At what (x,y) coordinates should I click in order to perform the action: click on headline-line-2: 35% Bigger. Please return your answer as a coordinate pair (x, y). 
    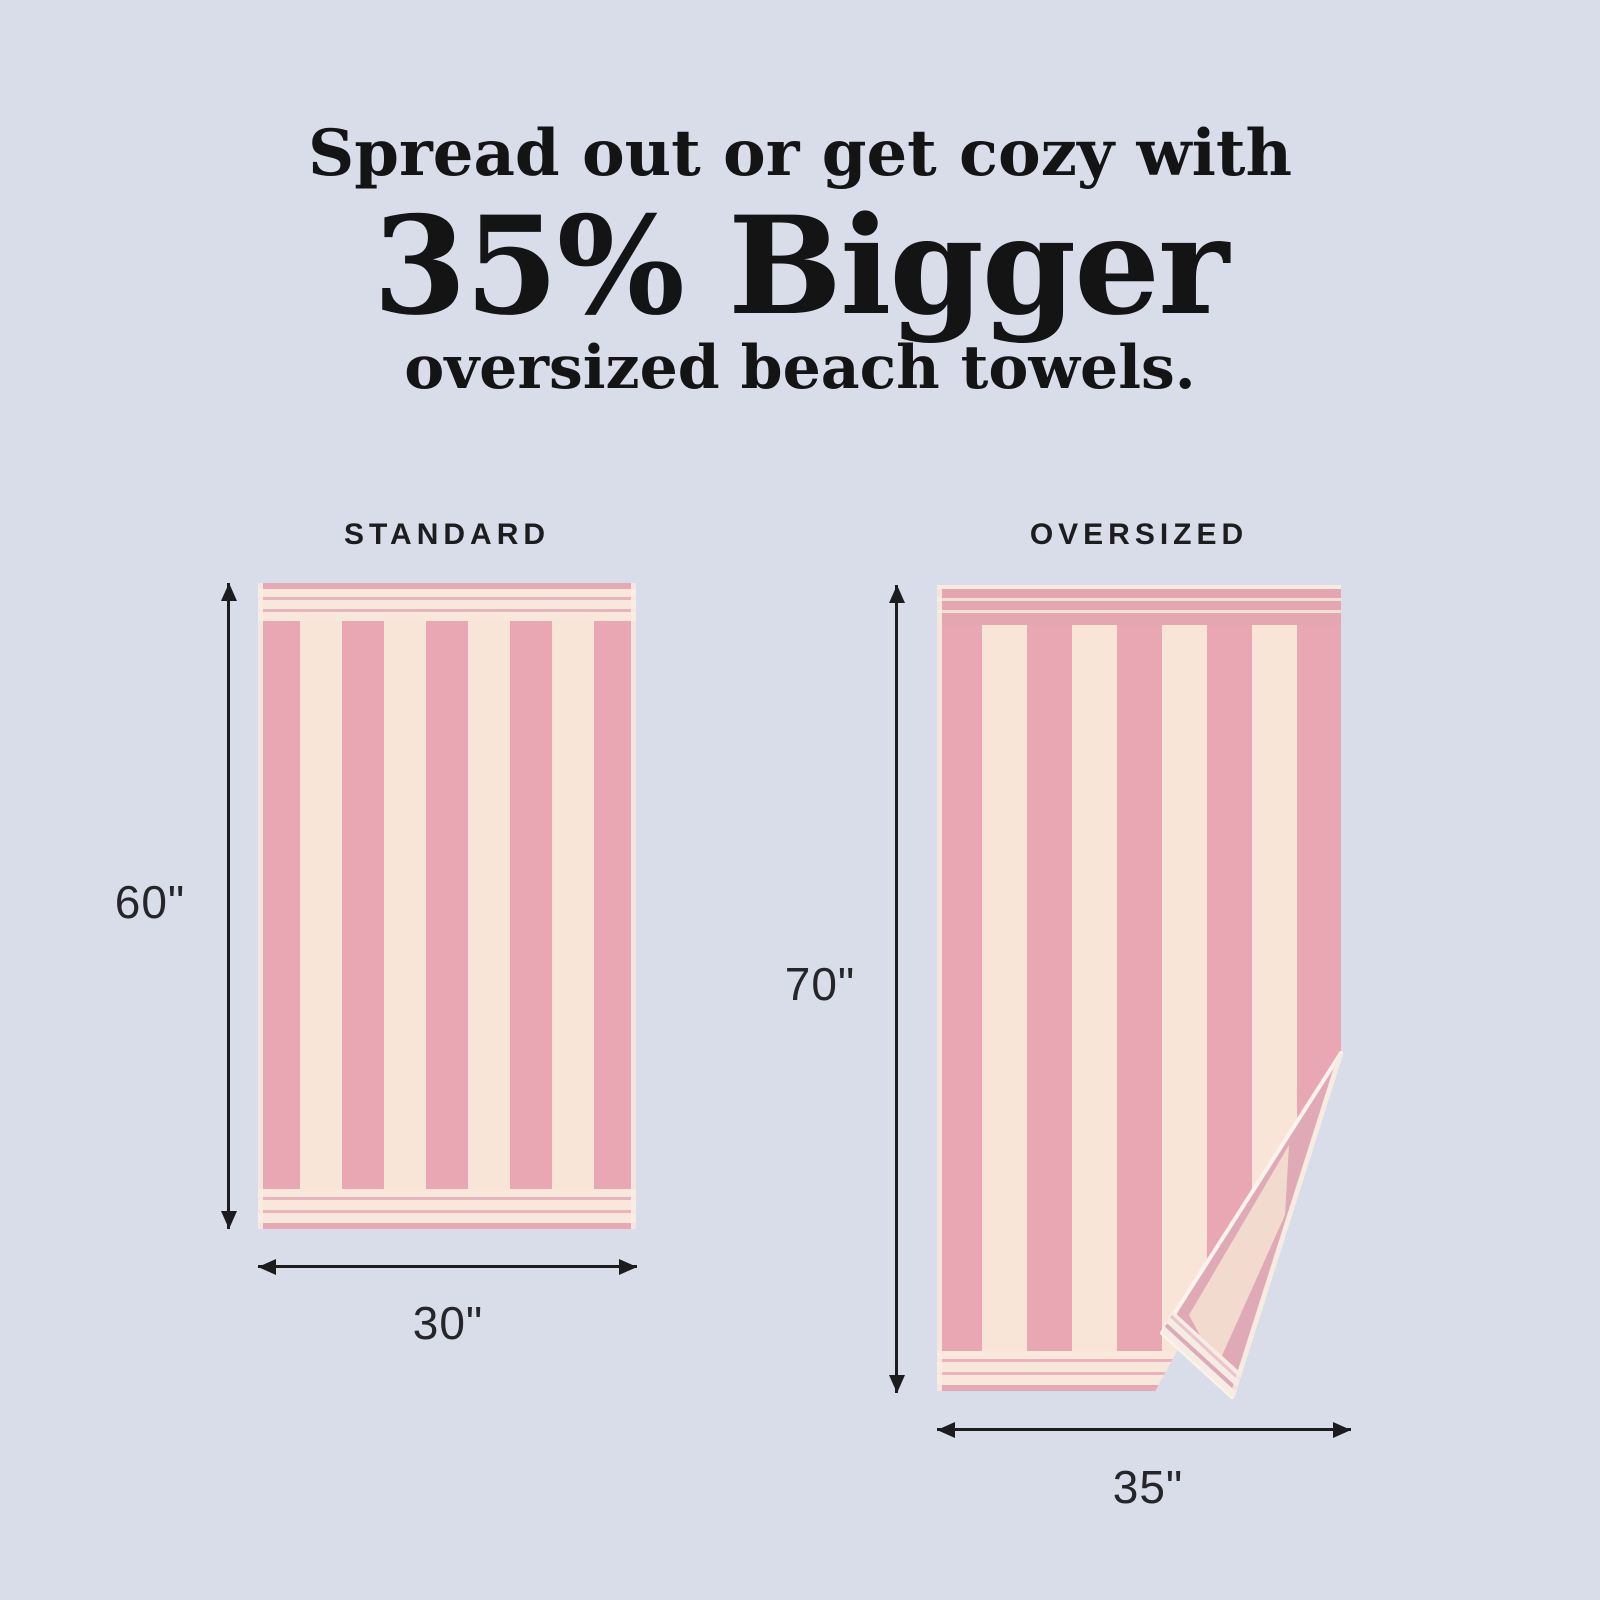
    Looking at the image, I should click on (800, 265).